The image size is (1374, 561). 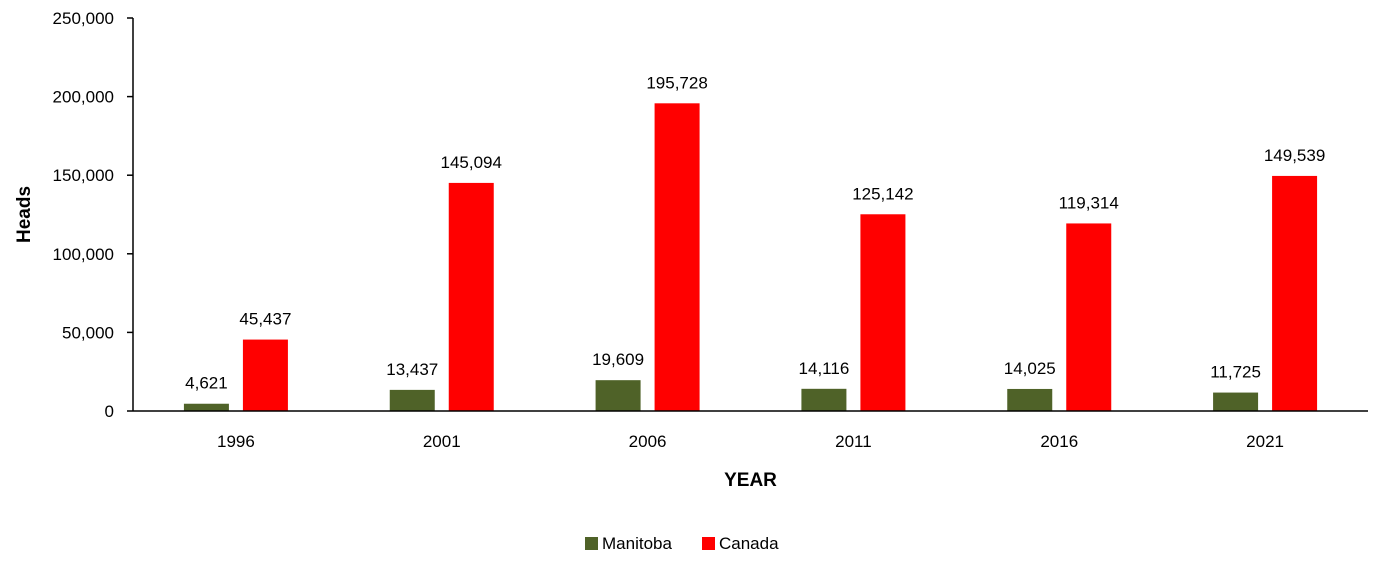 I want to click on data-label: 13,437, so click(x=412, y=369).